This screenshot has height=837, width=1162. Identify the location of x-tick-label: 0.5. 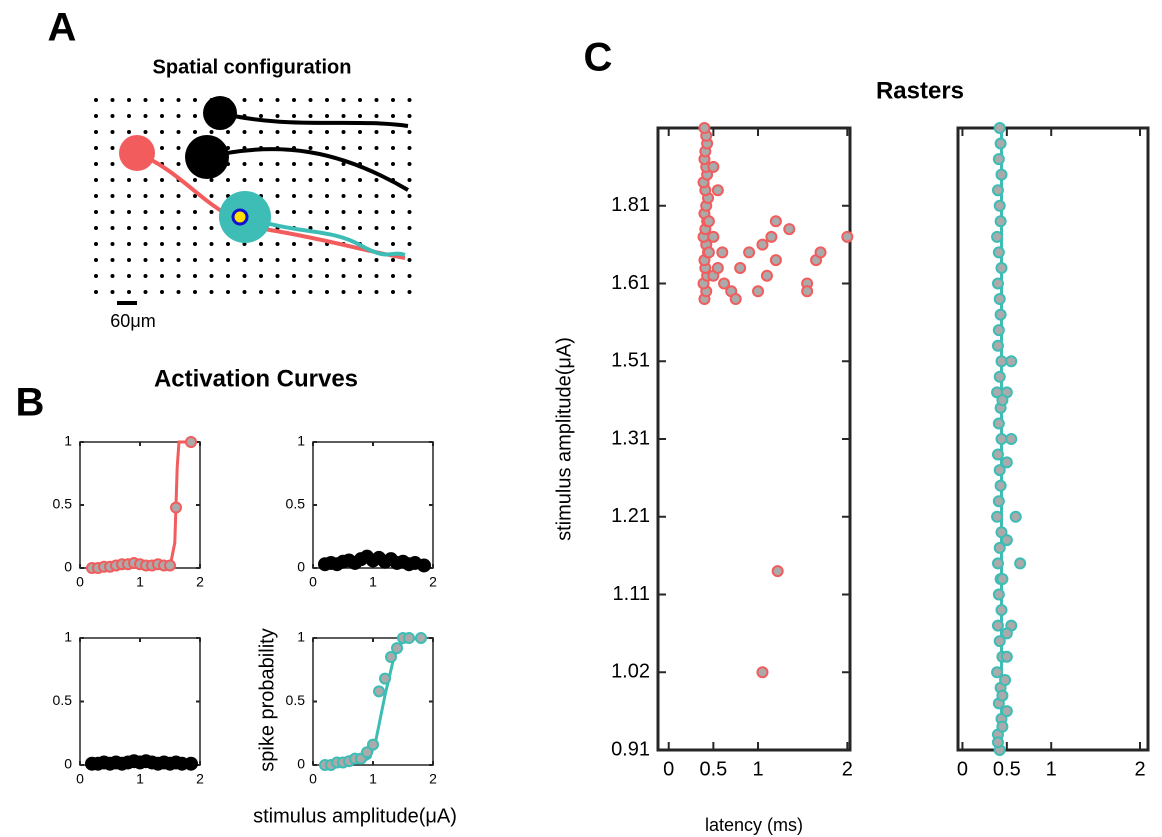
(713, 769).